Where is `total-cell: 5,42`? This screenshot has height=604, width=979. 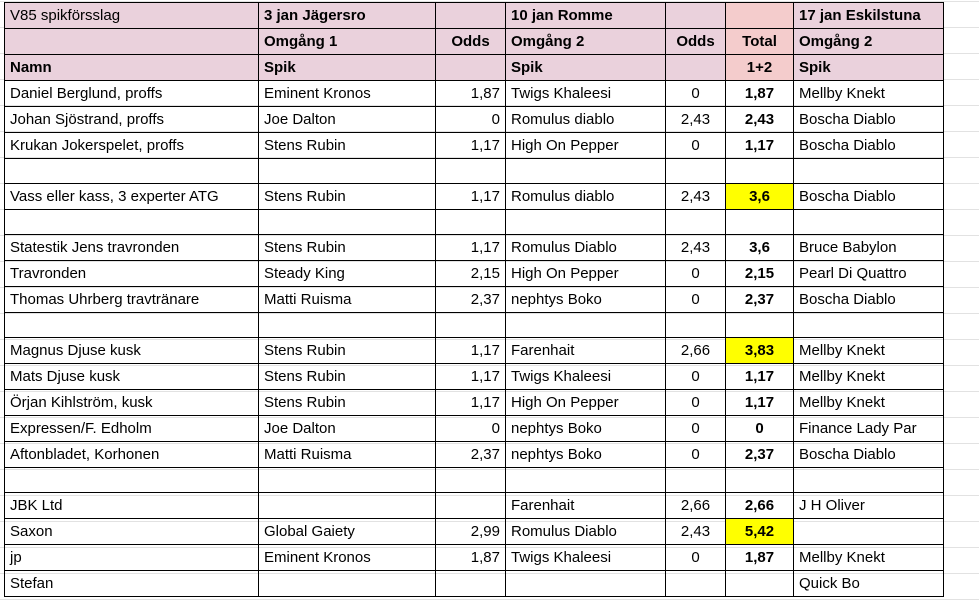
total-cell: 5,42 is located at coordinates (759, 531).